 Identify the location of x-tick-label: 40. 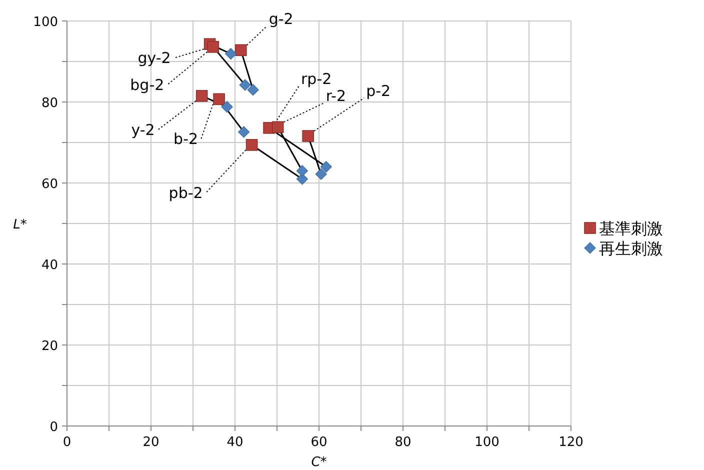
(235, 442).